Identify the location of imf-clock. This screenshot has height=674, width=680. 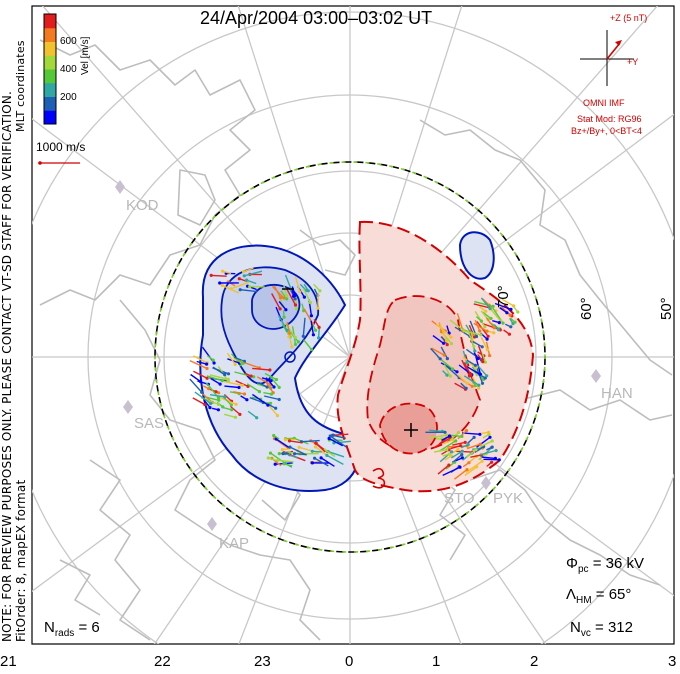
(607, 58).